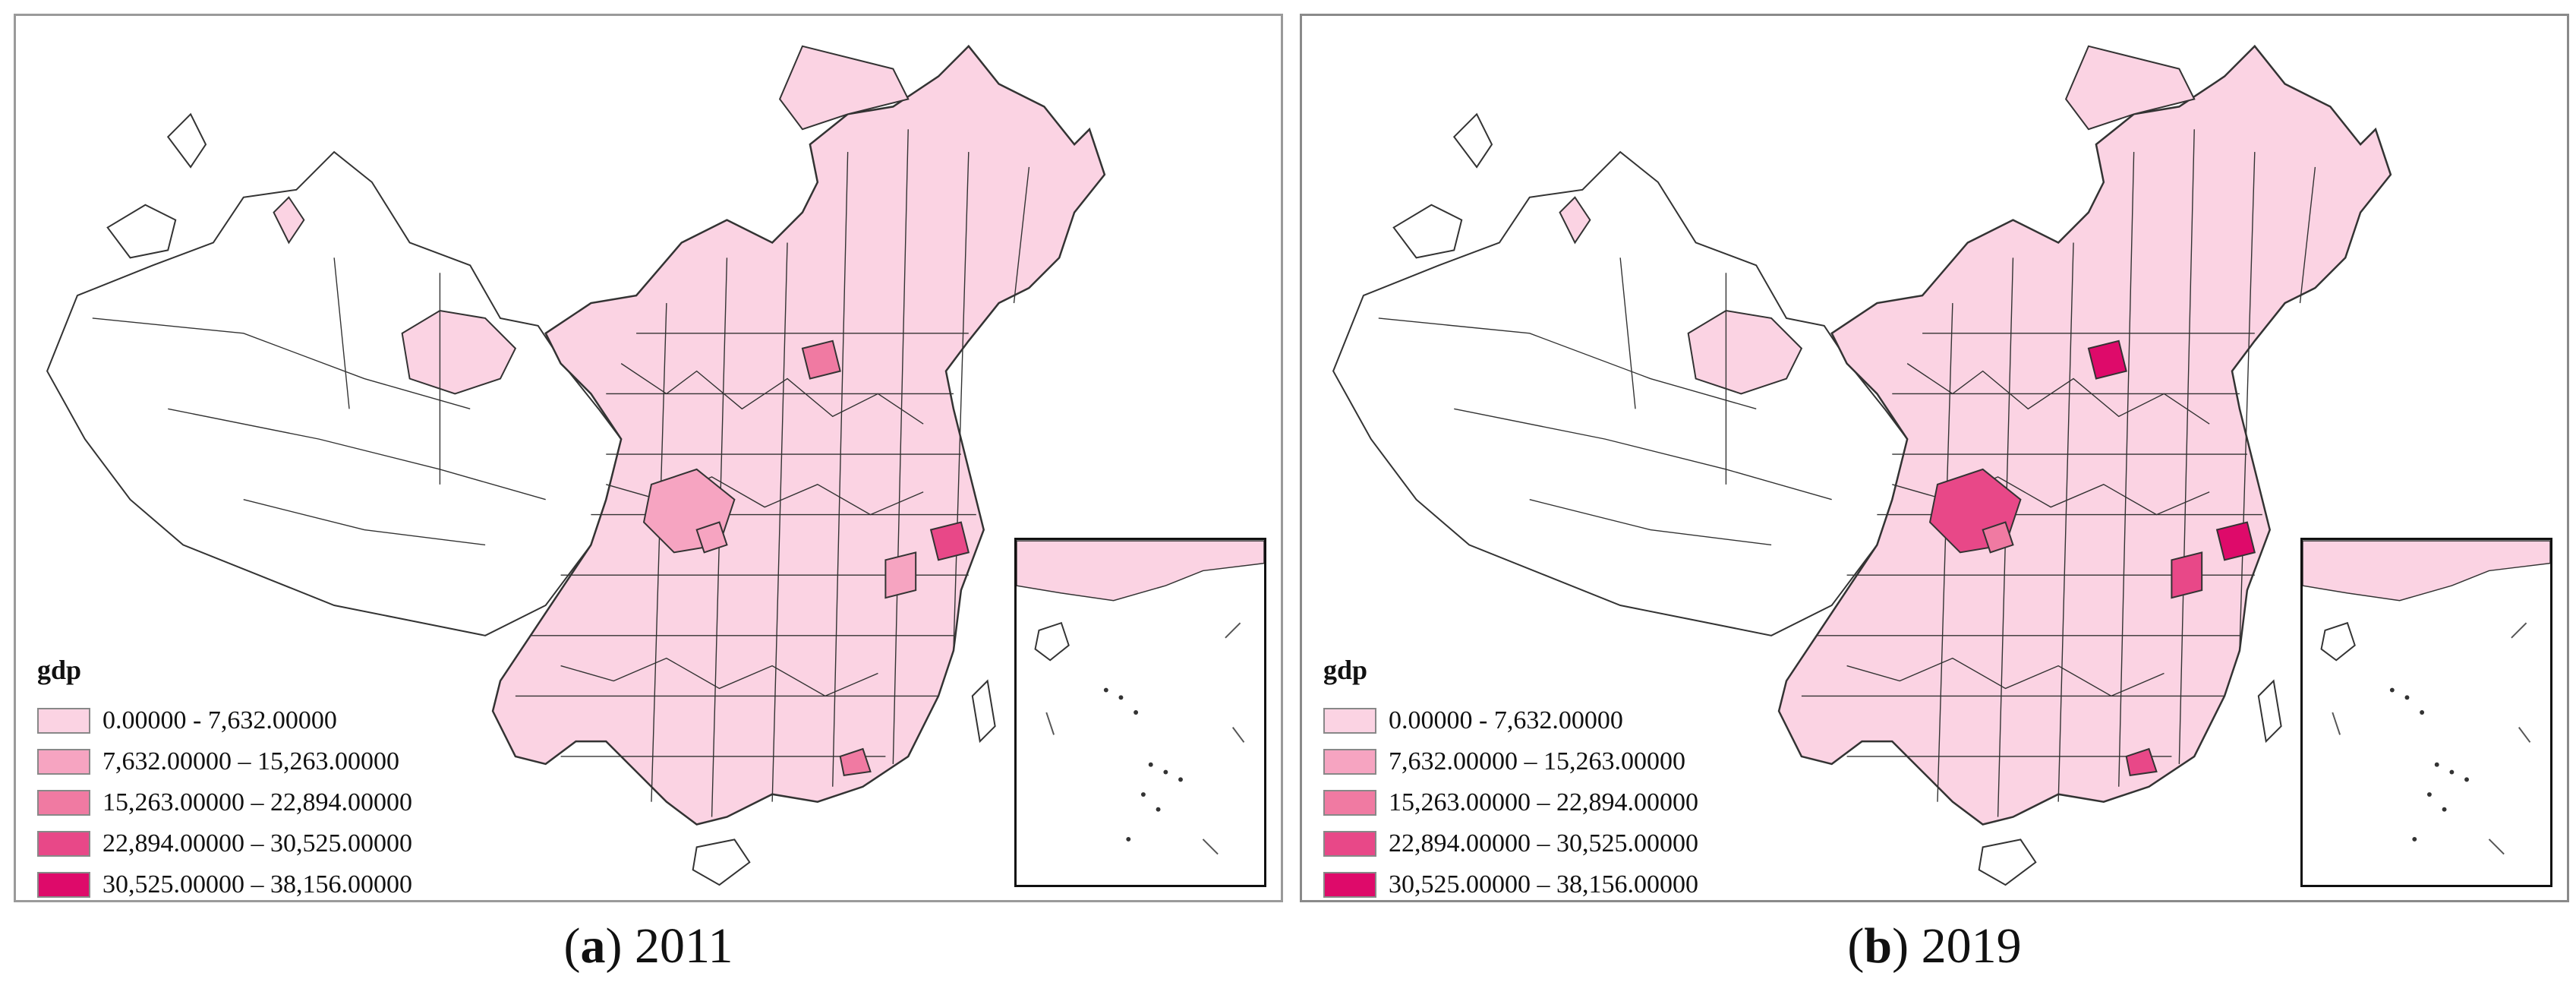 This screenshot has height=998, width=2576. What do you see at coordinates (593, 946) in the screenshot?
I see `caption-letter: a` at bounding box center [593, 946].